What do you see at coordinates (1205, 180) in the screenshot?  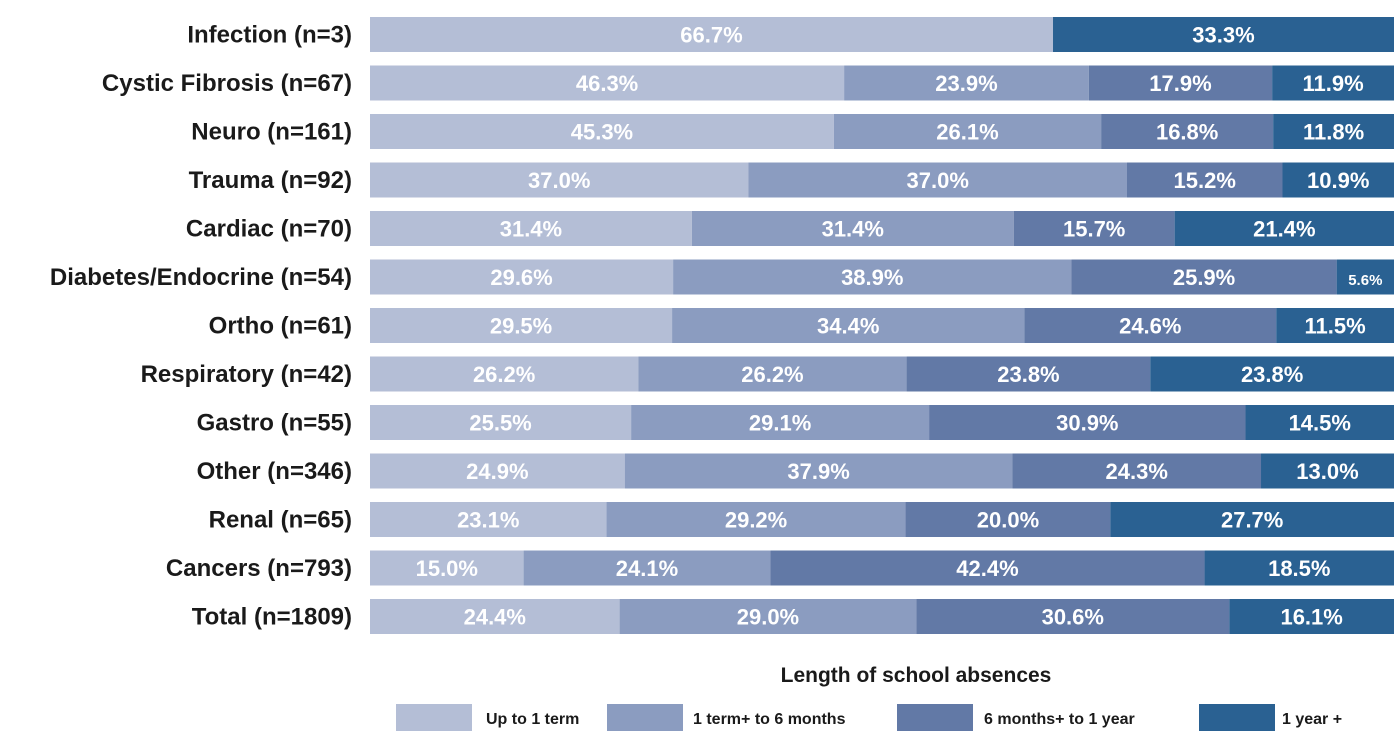 I see `value-label: 15.2%` at bounding box center [1205, 180].